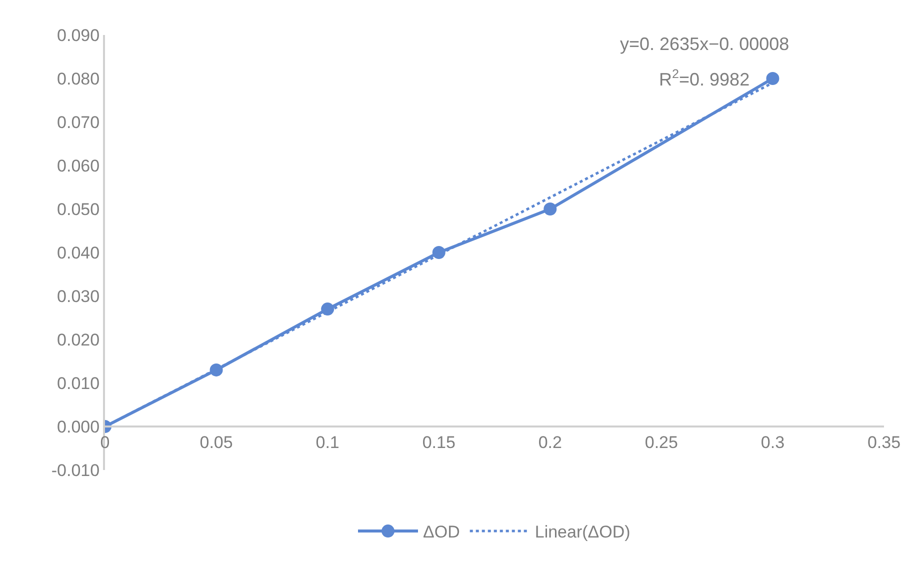 This screenshot has width=919, height=561. What do you see at coordinates (78, 252) in the screenshot?
I see `y-tick-label: 0.040` at bounding box center [78, 252].